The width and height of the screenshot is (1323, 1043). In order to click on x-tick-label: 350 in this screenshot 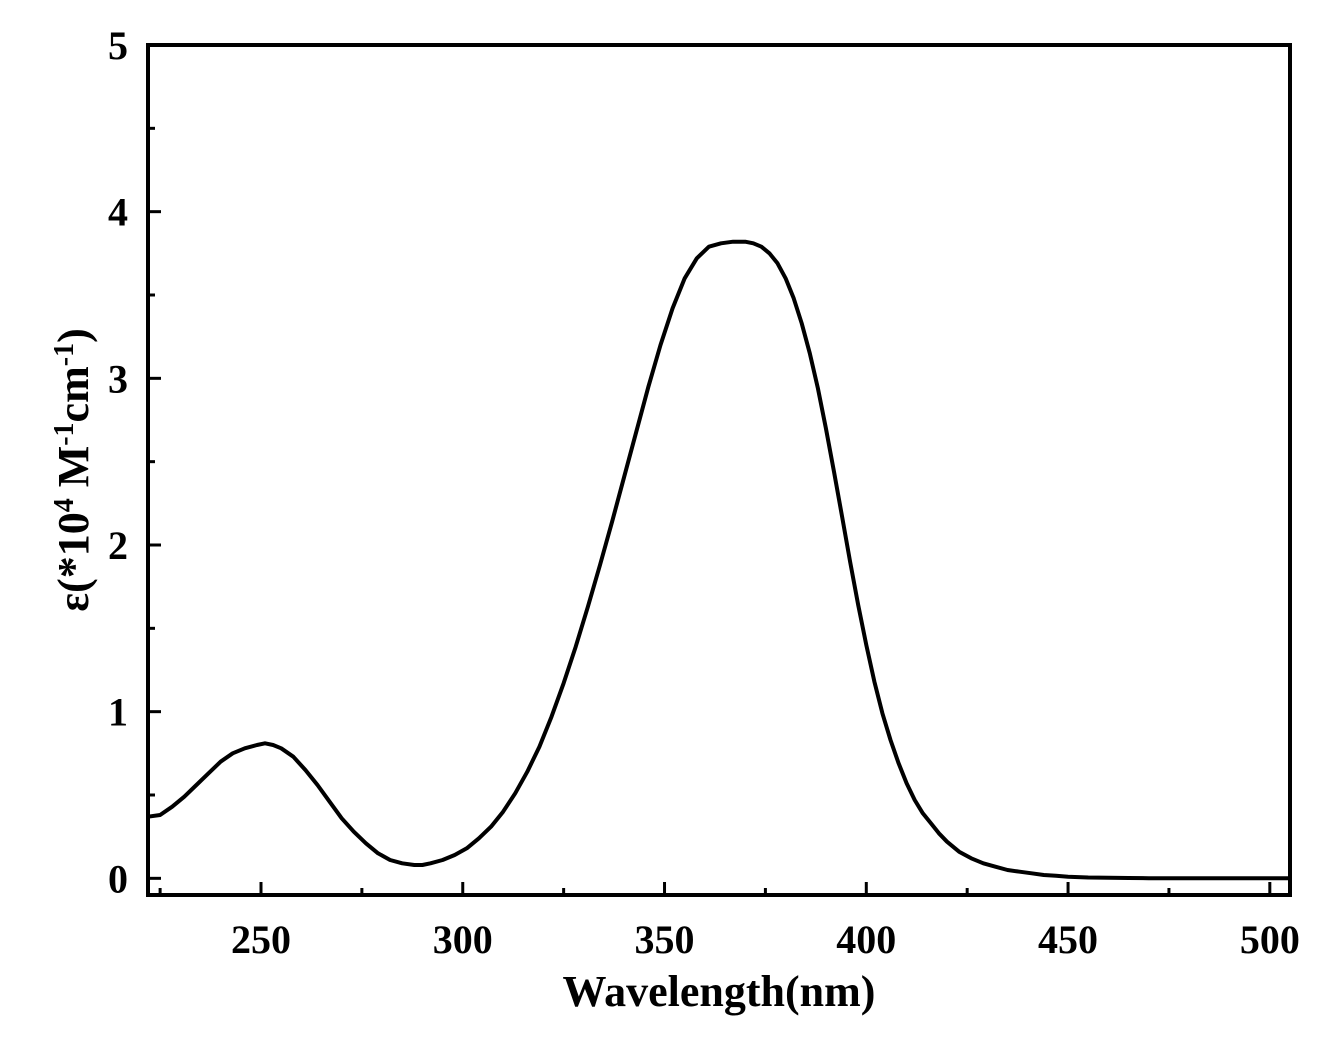, I will do `click(665, 939)`.